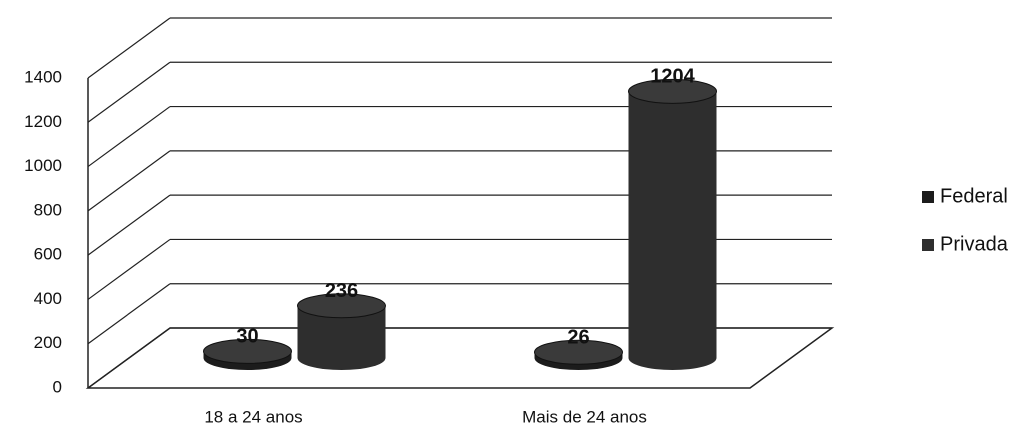  What do you see at coordinates (43, 76) in the screenshot?
I see `y-tick-label: 1400` at bounding box center [43, 76].